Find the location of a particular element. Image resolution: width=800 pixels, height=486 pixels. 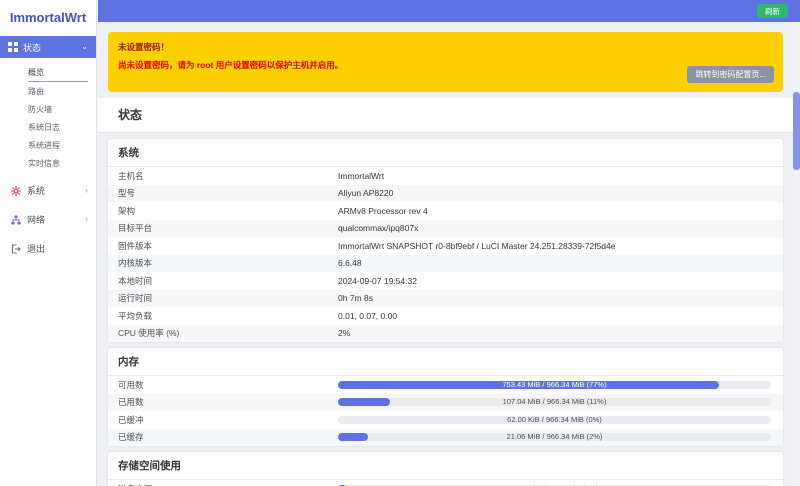

row-value: 0h 7m 8s is located at coordinates (355, 298).